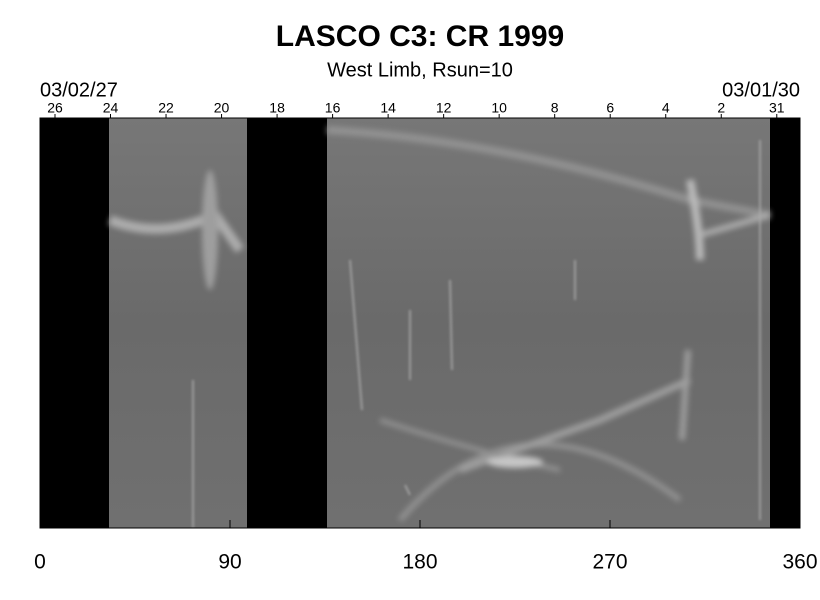 The height and width of the screenshot is (600, 820). What do you see at coordinates (666, 108) in the screenshot?
I see `top-tick-label: 4` at bounding box center [666, 108].